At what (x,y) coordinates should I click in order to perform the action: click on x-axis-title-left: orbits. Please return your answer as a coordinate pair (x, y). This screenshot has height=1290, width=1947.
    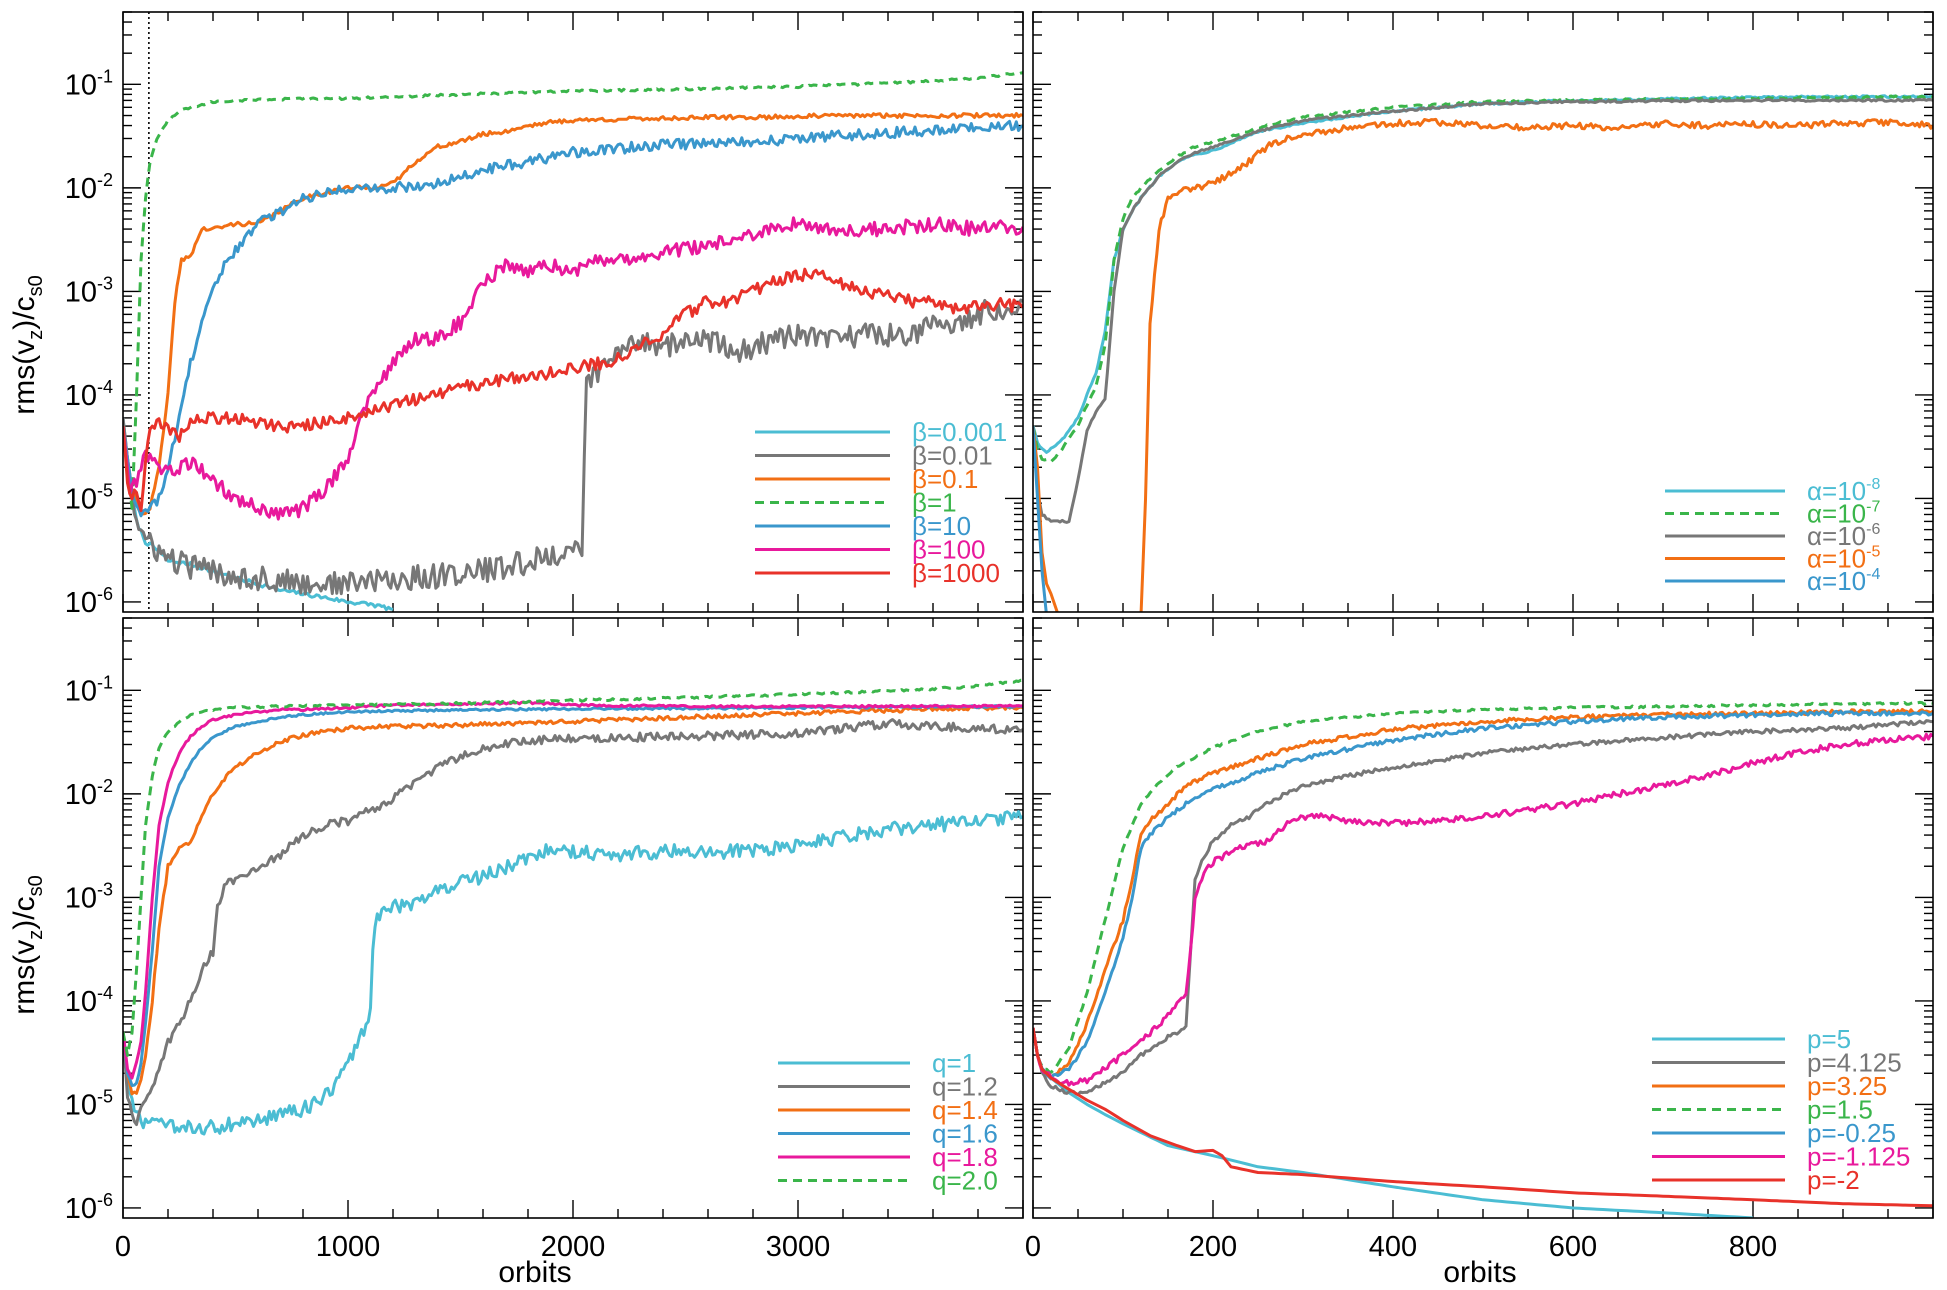
    Looking at the image, I should click on (534, 1272).